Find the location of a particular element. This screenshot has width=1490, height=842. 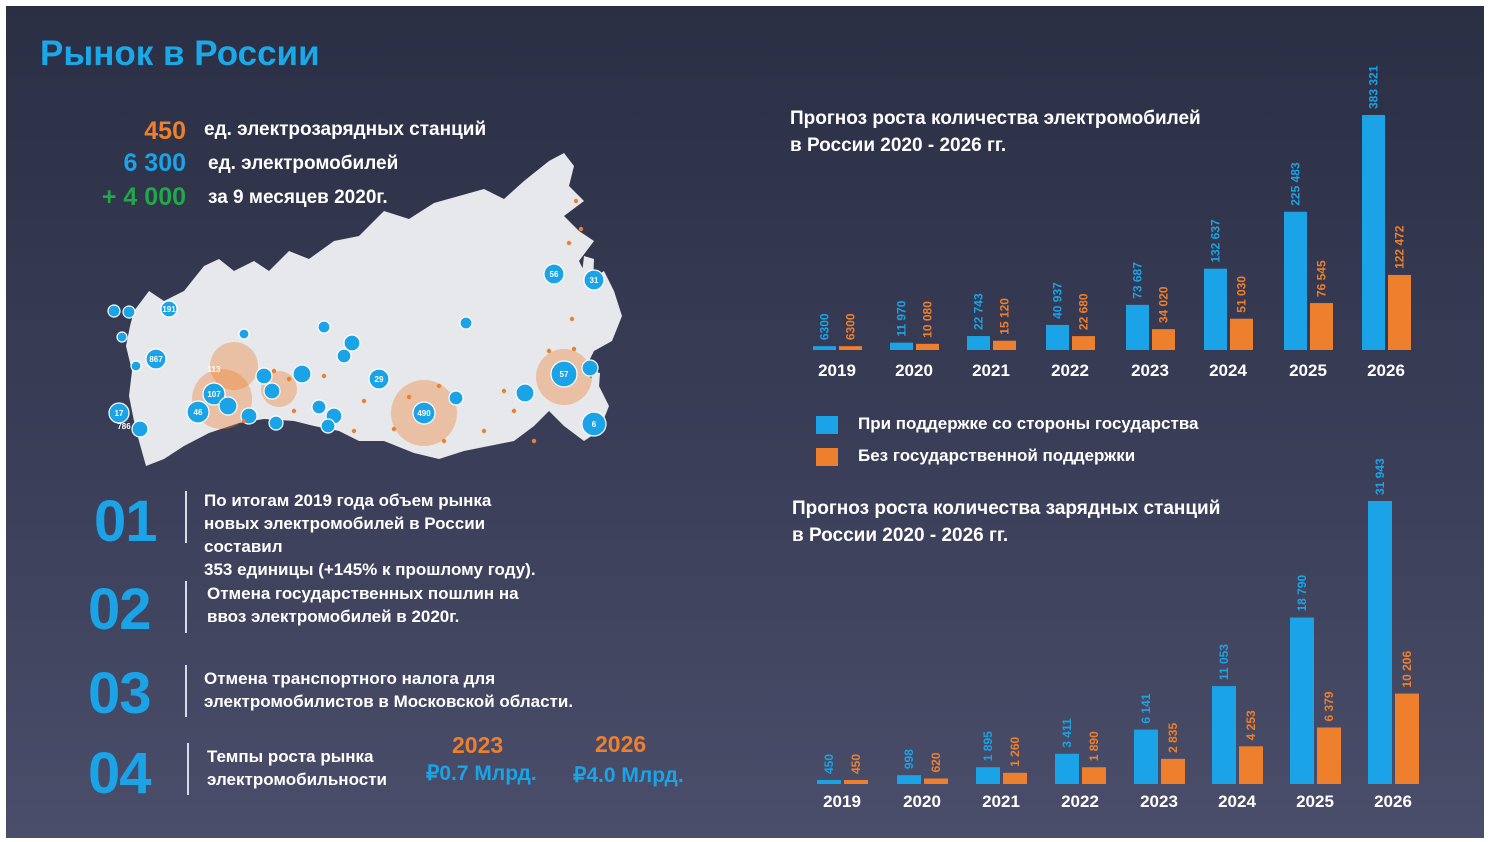

map-marker-label: 107 is located at coordinates (214, 394).